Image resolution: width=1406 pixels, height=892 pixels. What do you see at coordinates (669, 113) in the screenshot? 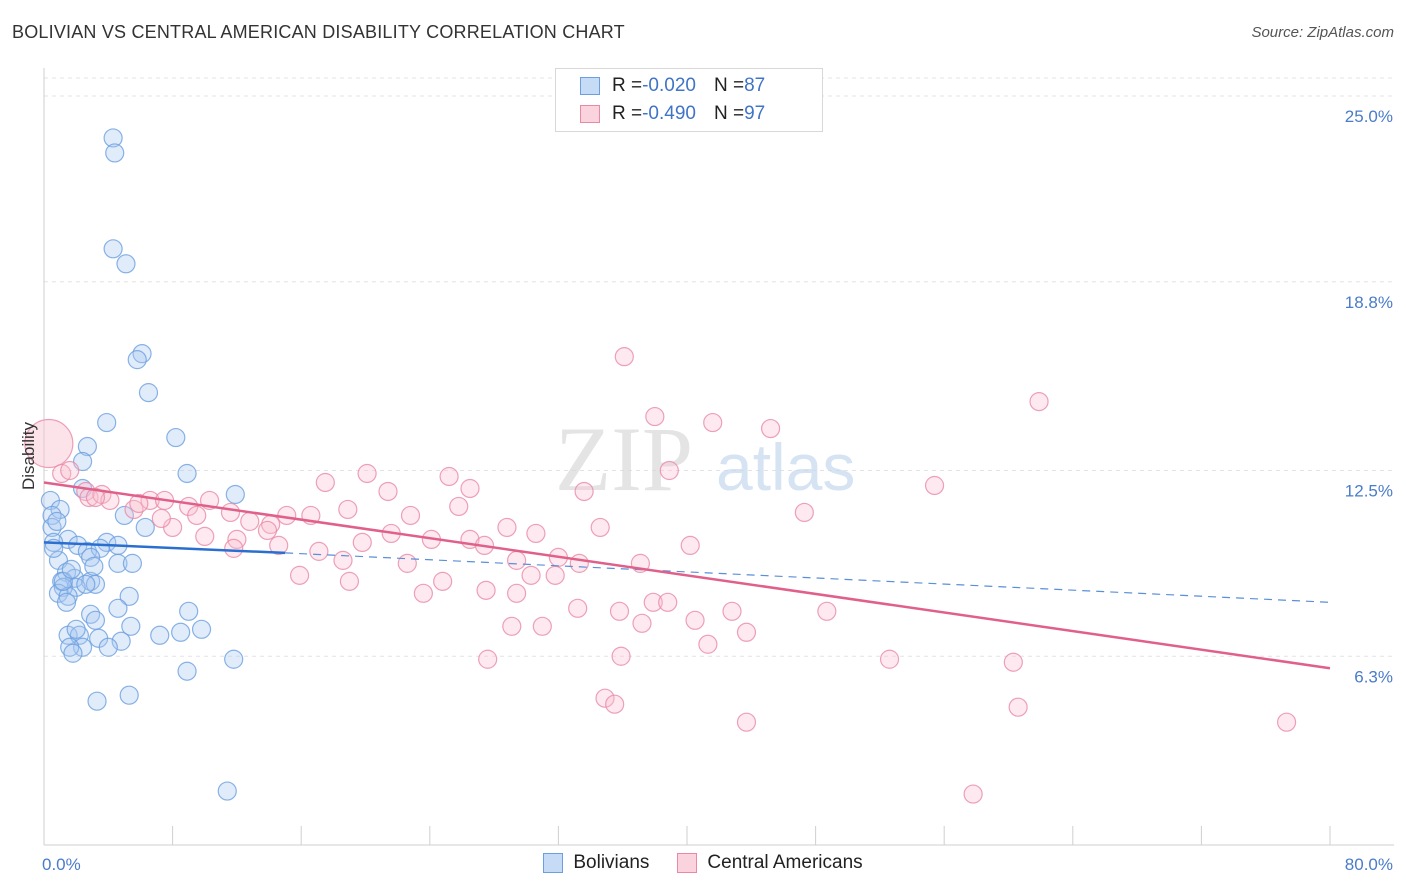
I see `legend-r-value: -0.490` at bounding box center [669, 113].